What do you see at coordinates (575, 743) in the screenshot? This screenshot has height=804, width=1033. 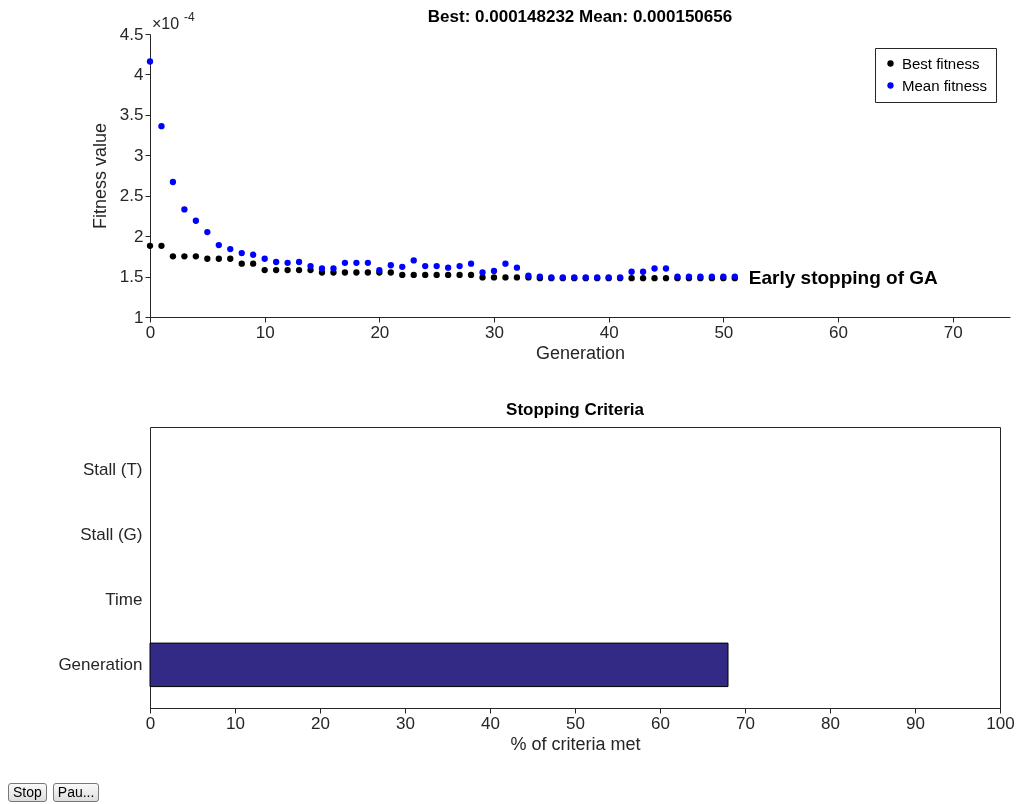 I see `x-axis-title: % of criteria met` at bounding box center [575, 743].